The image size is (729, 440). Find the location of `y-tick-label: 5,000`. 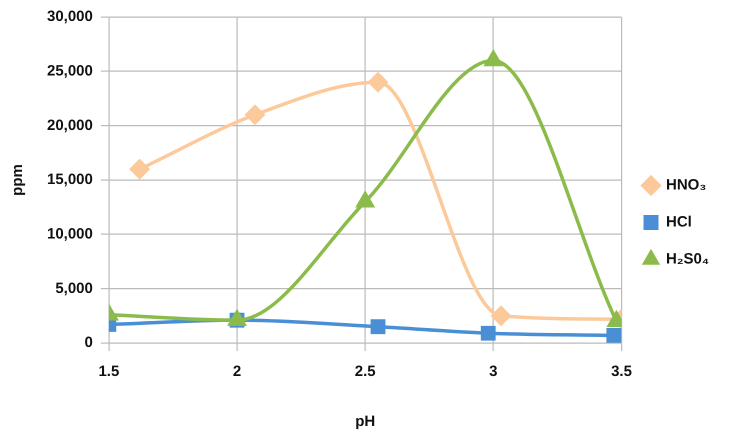

y-tick-label: 5,000 is located at coordinates (74, 288).